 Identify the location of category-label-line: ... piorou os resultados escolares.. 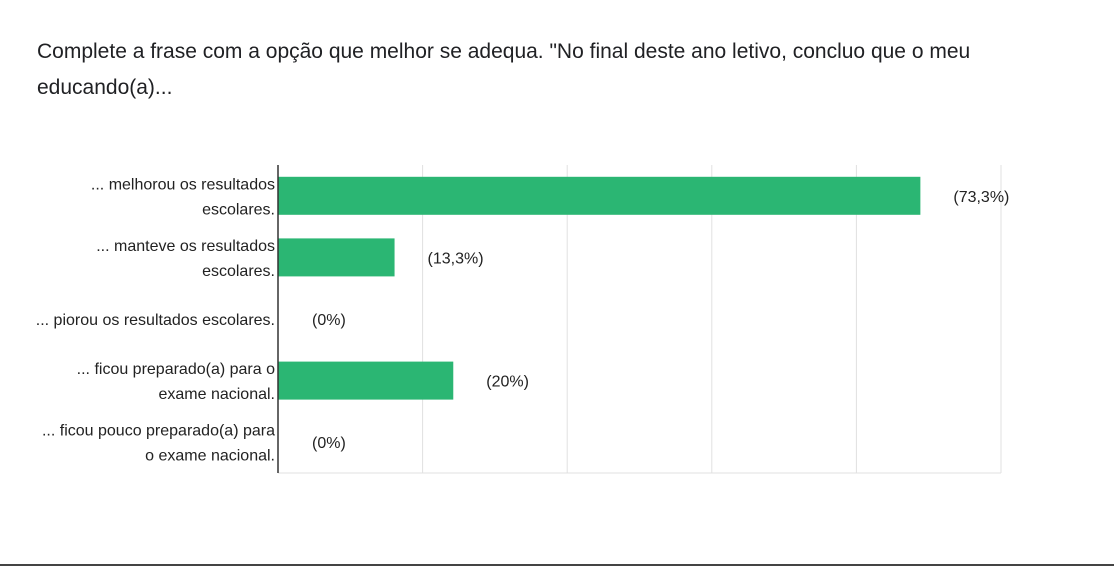
(155, 320).